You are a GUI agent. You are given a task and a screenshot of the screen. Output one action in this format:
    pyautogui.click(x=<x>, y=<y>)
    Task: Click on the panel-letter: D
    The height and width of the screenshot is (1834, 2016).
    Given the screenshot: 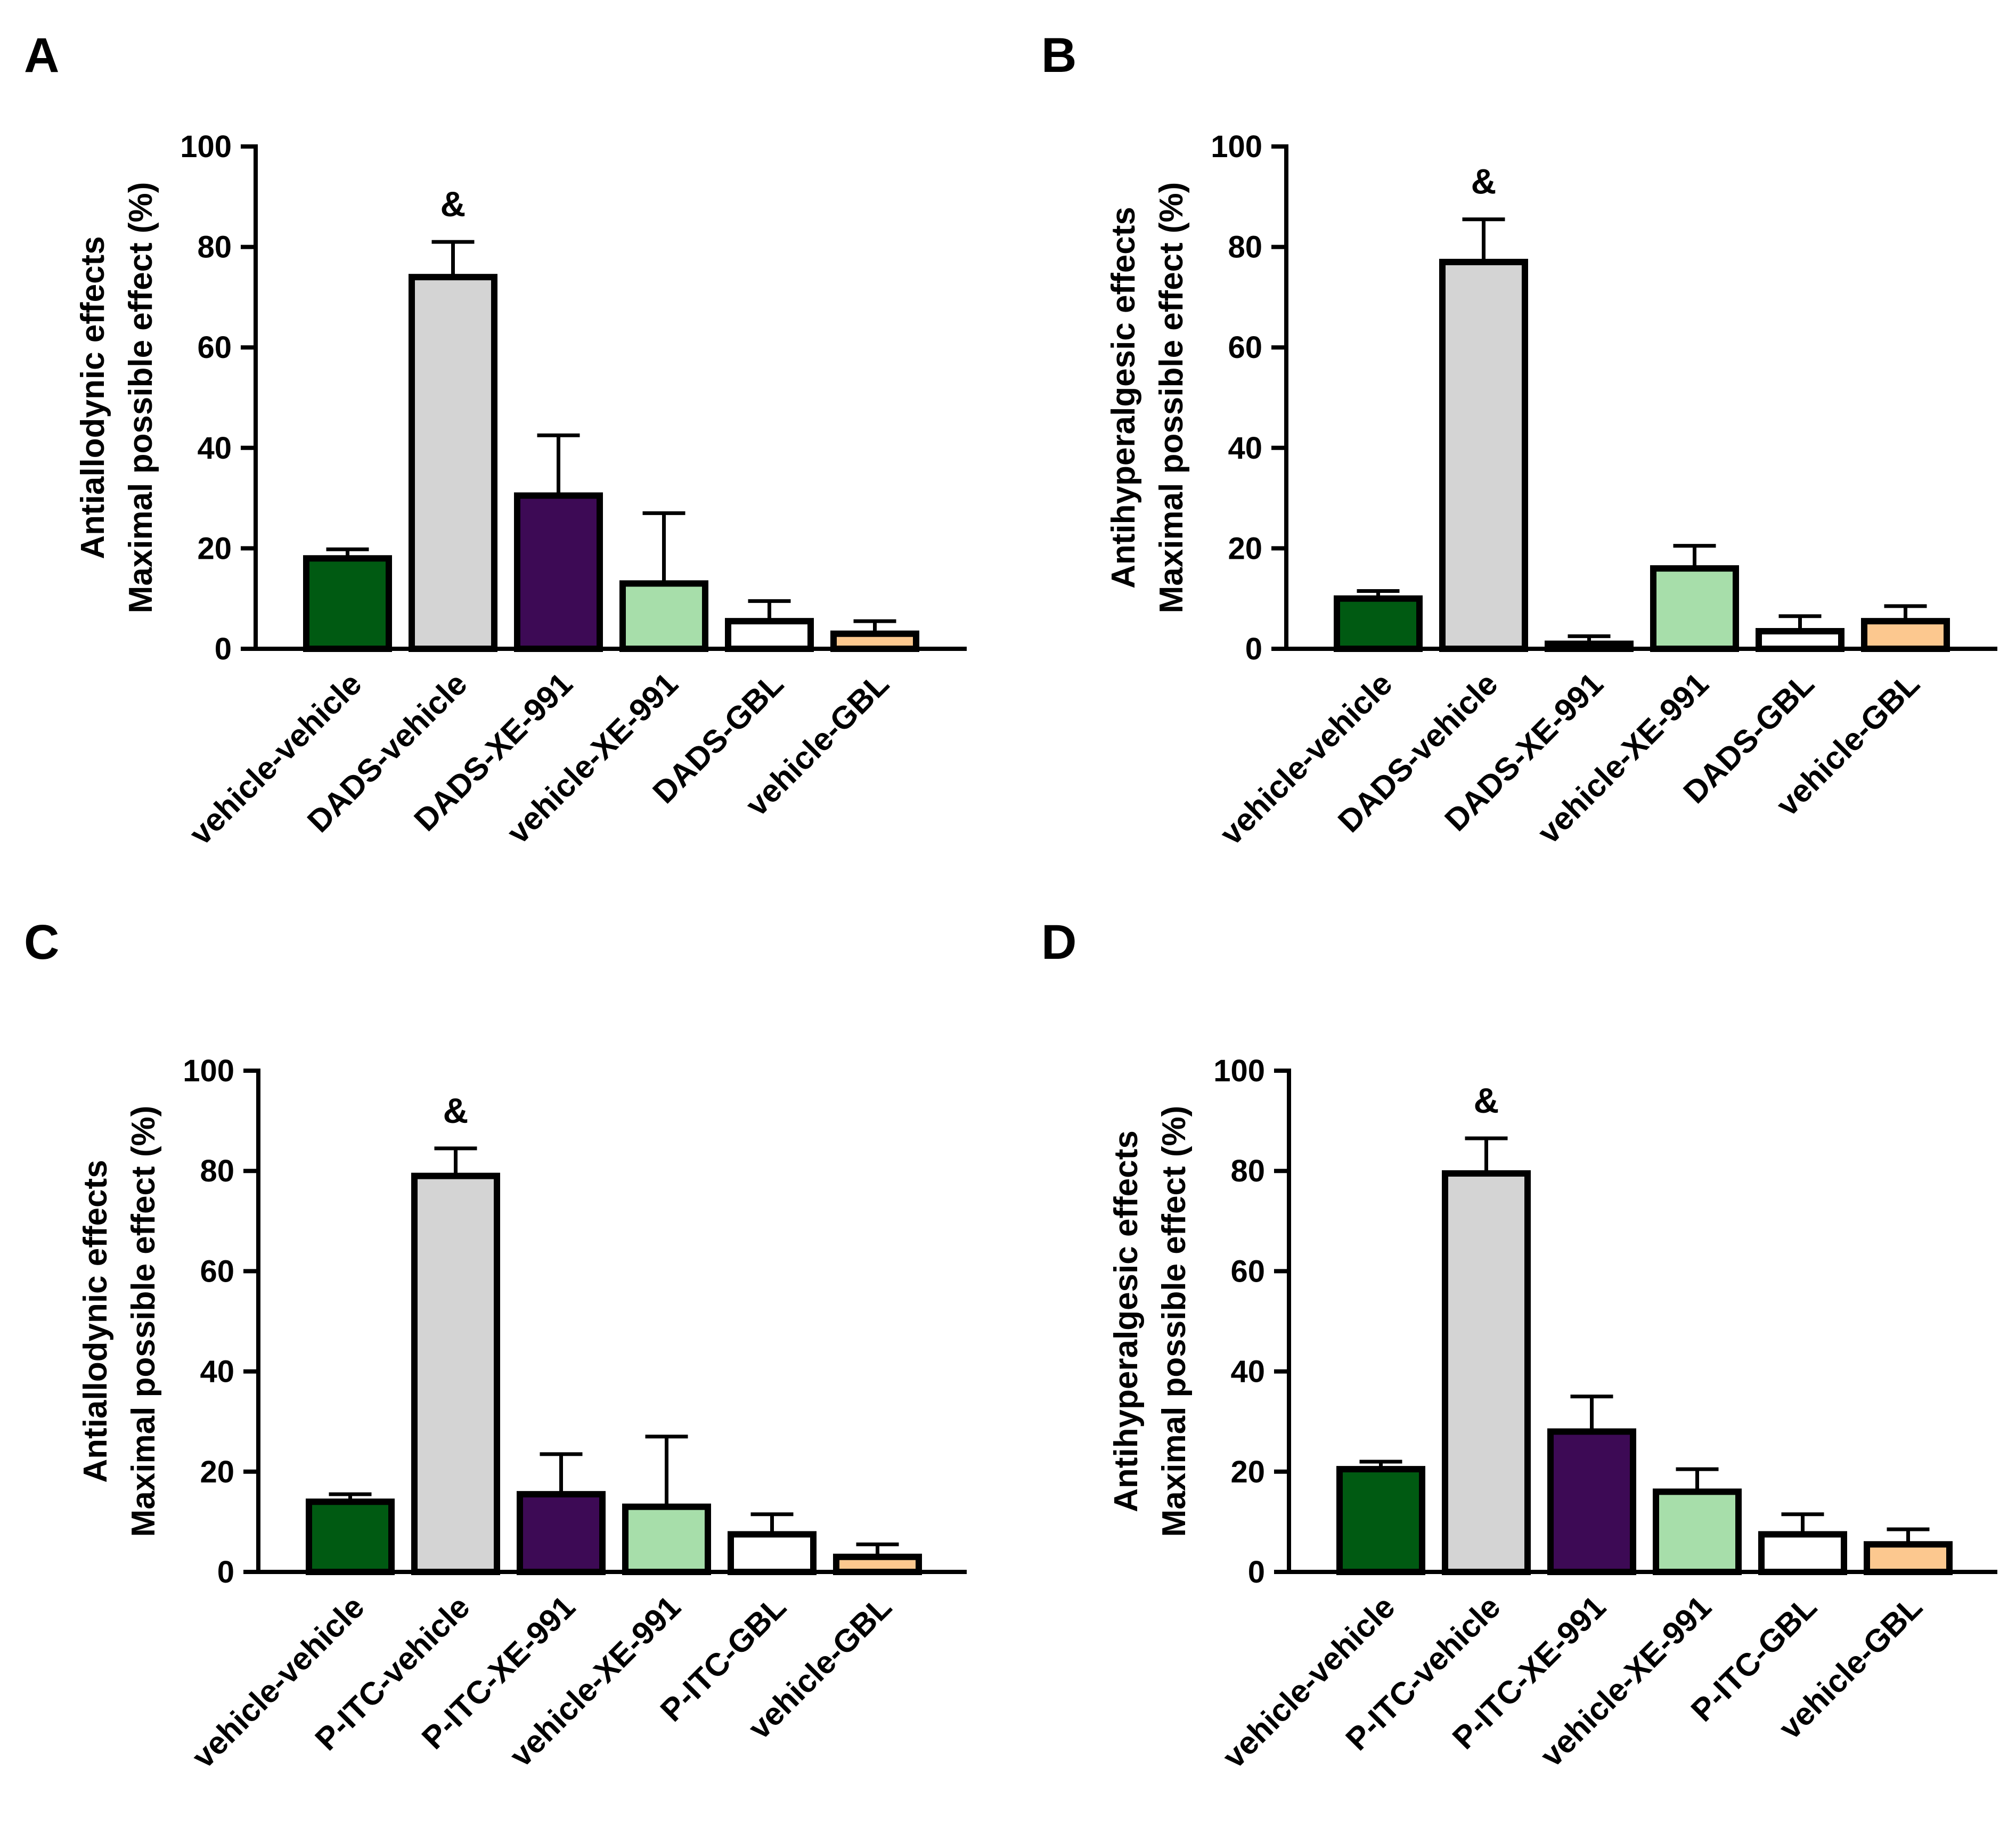 What is the action you would take?
    pyautogui.click(x=1058, y=942)
    